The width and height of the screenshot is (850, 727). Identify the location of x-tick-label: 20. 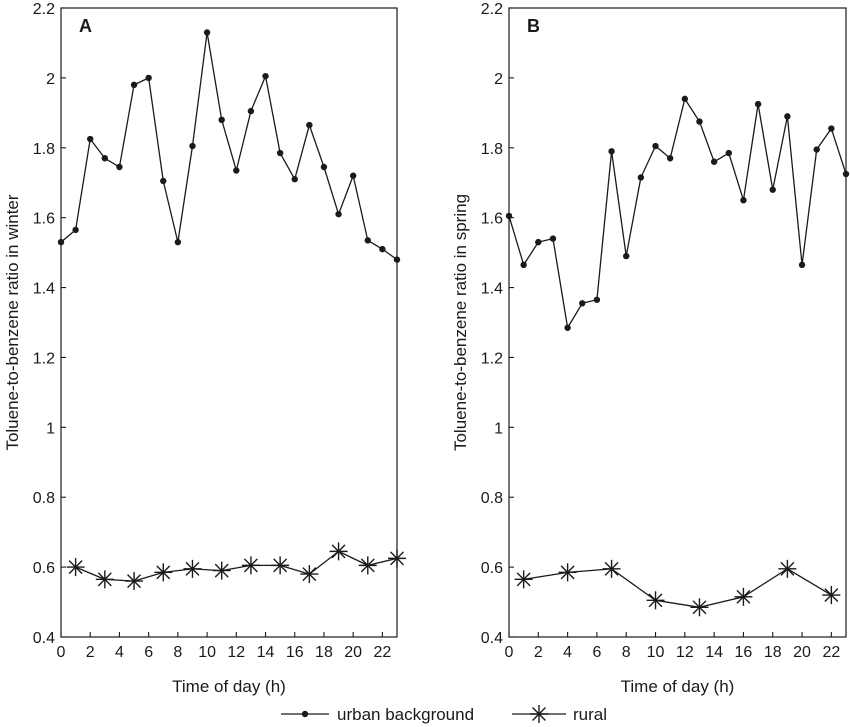
(353, 652).